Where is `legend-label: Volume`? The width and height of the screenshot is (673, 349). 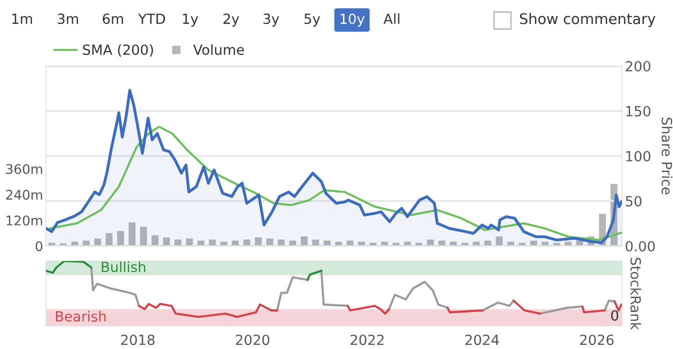 legend-label: Volume is located at coordinates (218, 49).